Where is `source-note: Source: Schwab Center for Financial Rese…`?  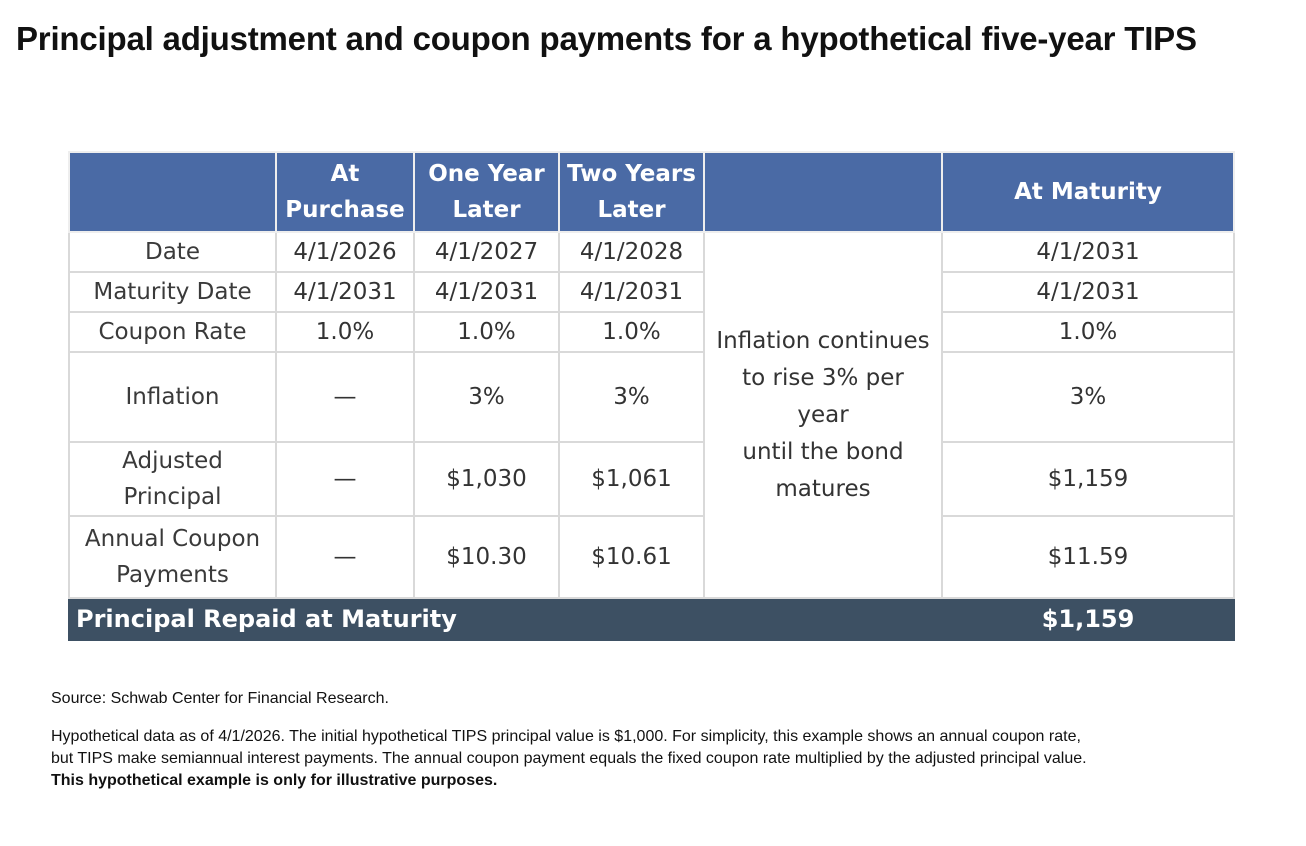 source-note: Source: Schwab Center for Financial Rese… is located at coordinates (220, 698).